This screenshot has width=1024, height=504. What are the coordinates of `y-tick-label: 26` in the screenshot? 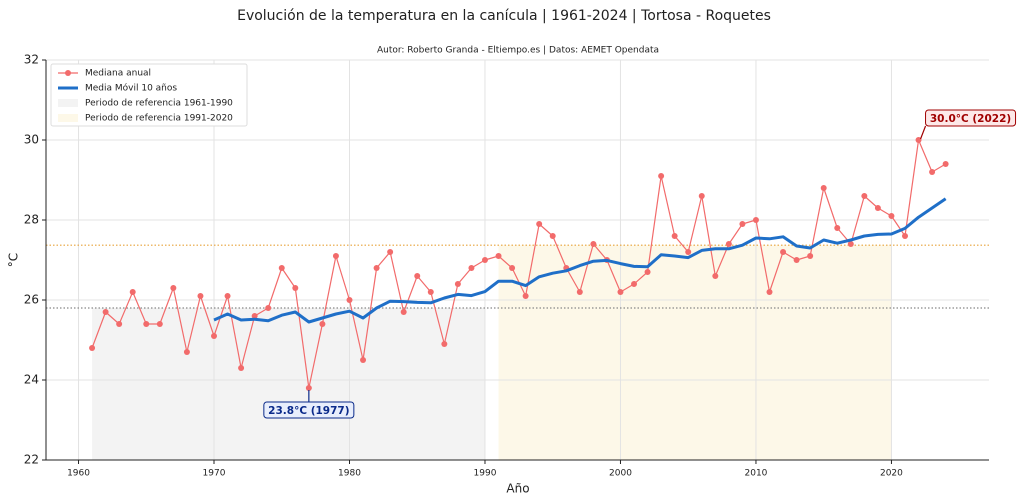 It's located at (31, 300).